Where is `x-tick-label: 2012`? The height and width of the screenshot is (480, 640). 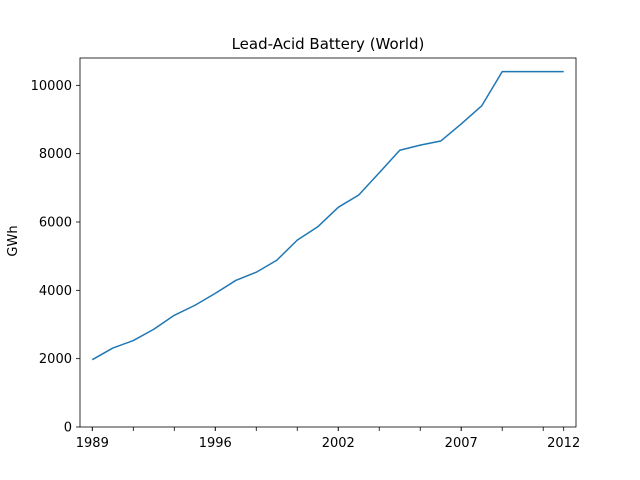 x-tick-label: 2012 is located at coordinates (563, 443).